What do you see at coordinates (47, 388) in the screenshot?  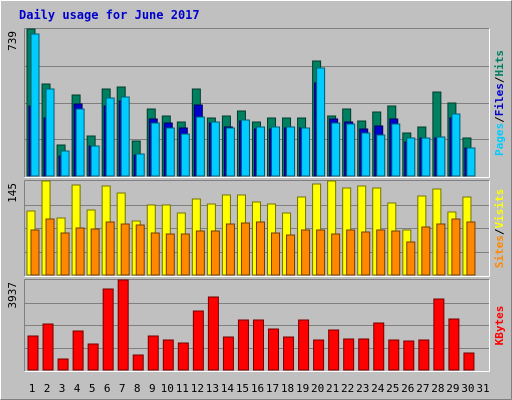 I see `day-label-2: 2` at bounding box center [47, 388].